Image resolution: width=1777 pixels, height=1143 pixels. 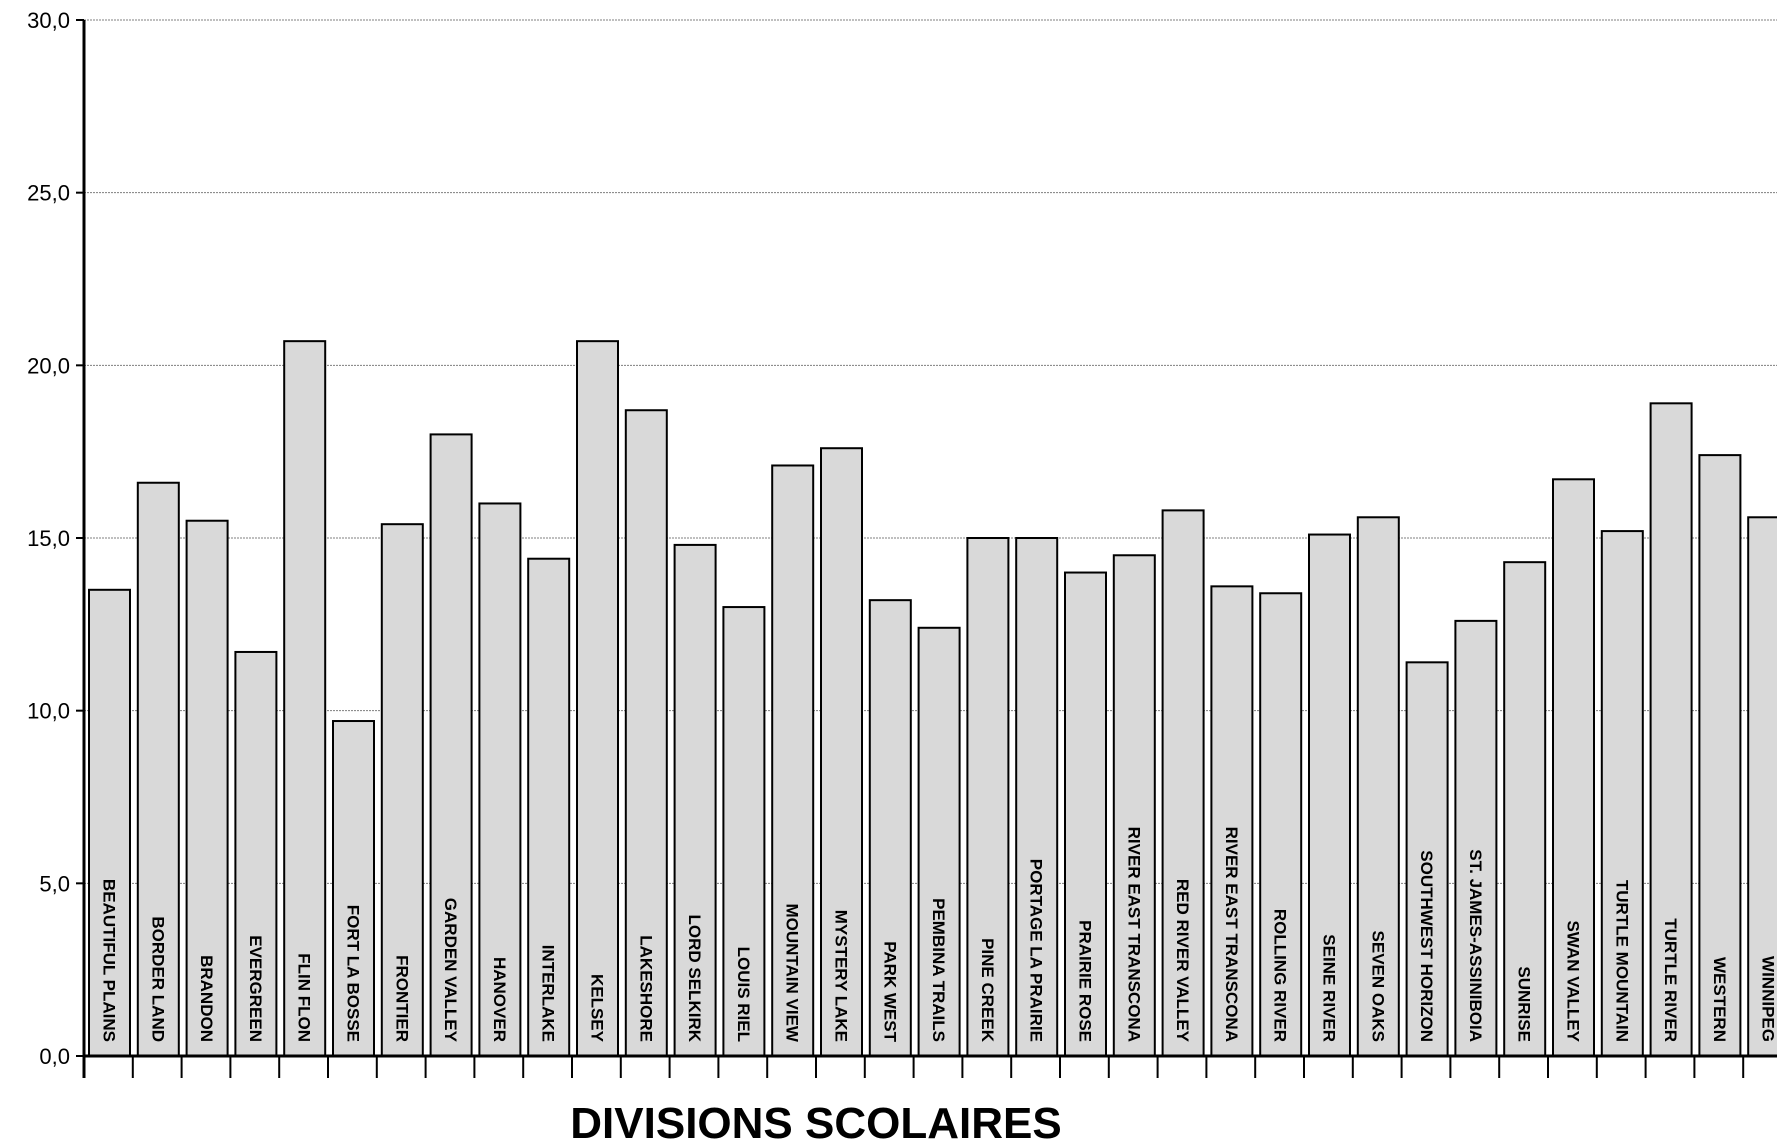 I want to click on category-label: ROLLING RIVER, so click(x=1280, y=975).